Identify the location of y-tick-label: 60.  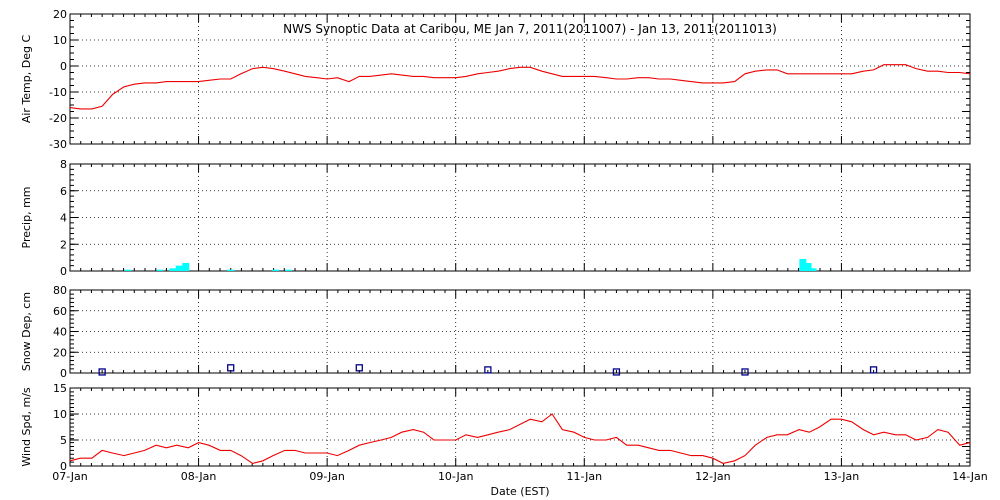
(60, 311).